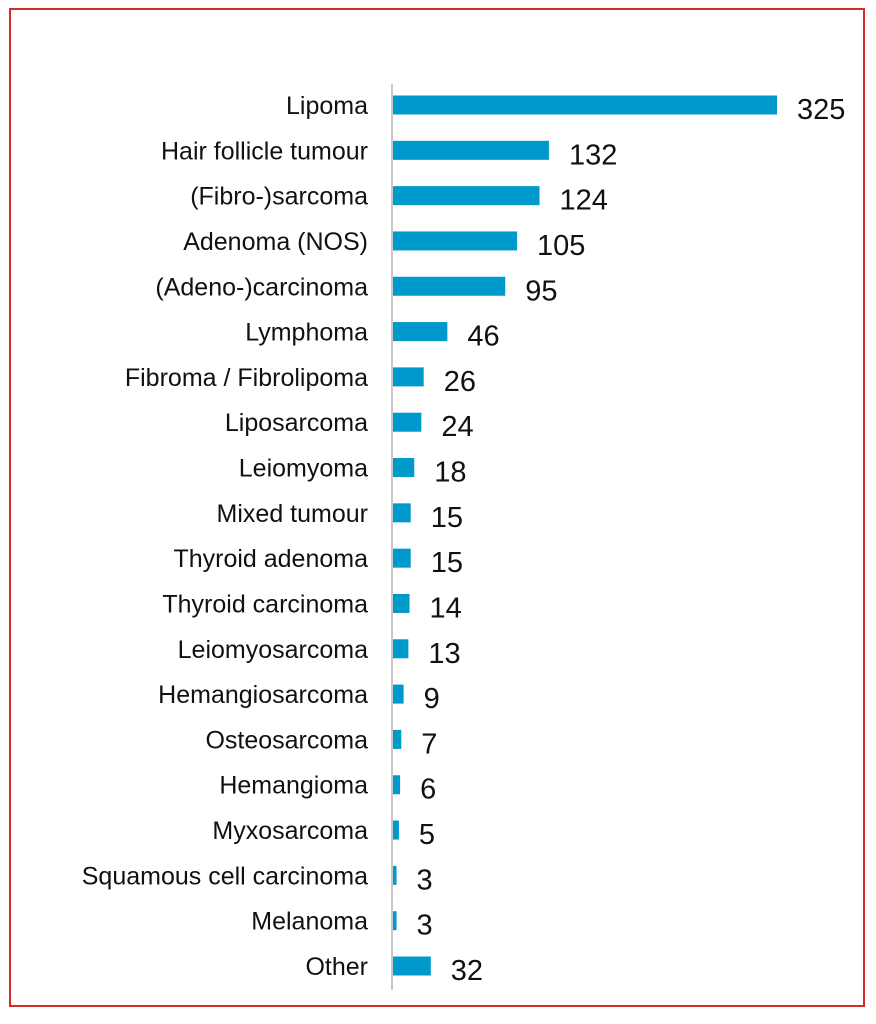 The height and width of the screenshot is (1024, 876). What do you see at coordinates (246, 378) in the screenshot?
I see `category-label: Fibroma / Fibrolipoma` at bounding box center [246, 378].